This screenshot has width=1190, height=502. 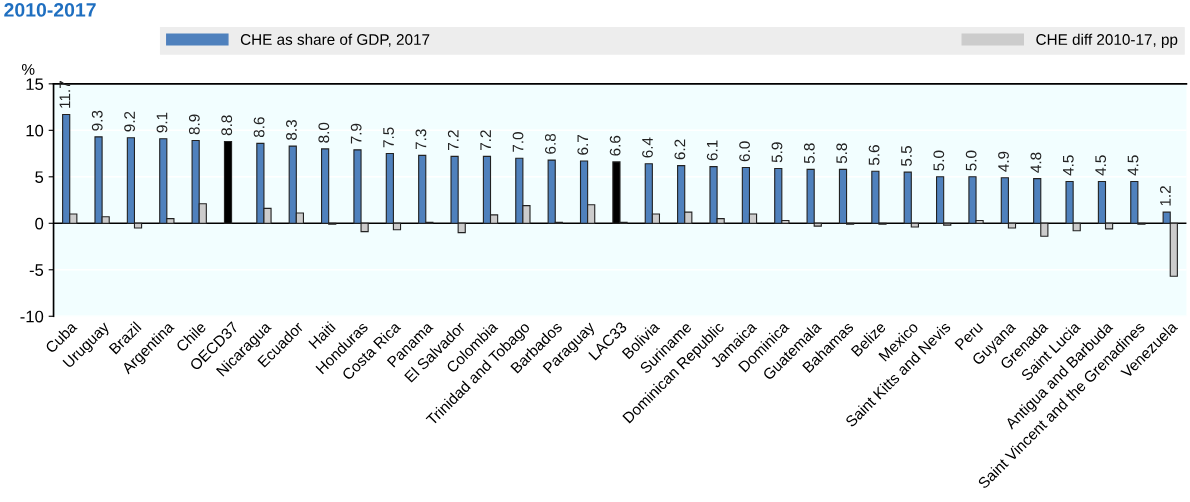 What do you see at coordinates (744, 151) in the screenshot?
I see `data-label: 6.0` at bounding box center [744, 151].